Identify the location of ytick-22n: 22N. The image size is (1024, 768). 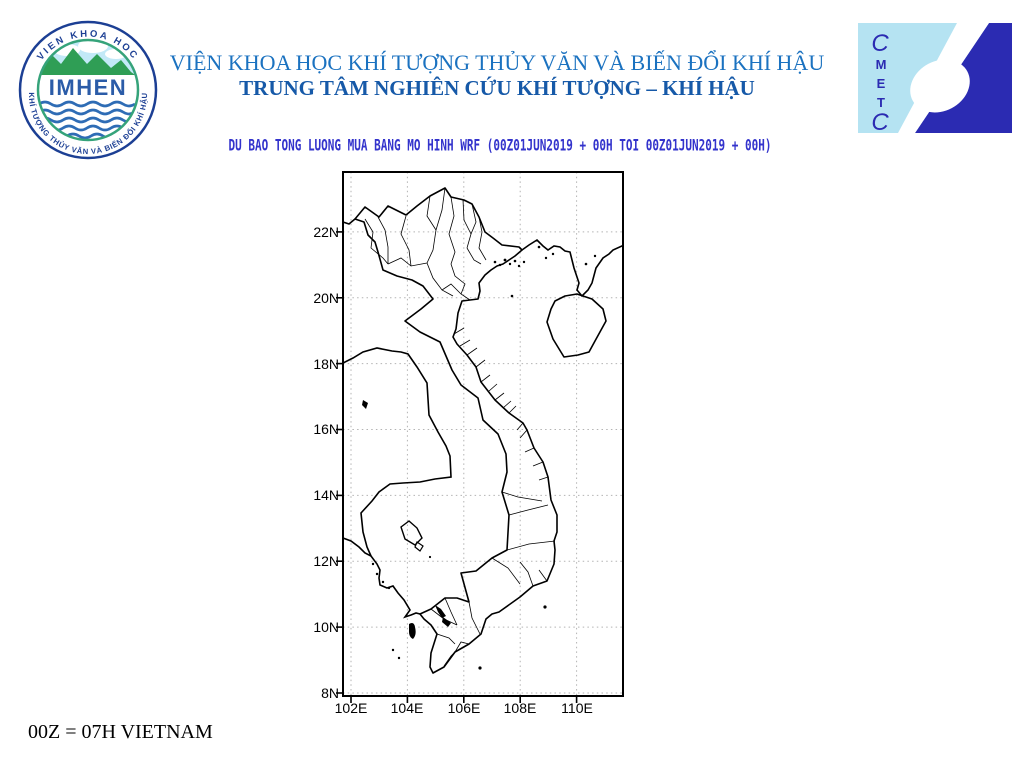
(326, 232).